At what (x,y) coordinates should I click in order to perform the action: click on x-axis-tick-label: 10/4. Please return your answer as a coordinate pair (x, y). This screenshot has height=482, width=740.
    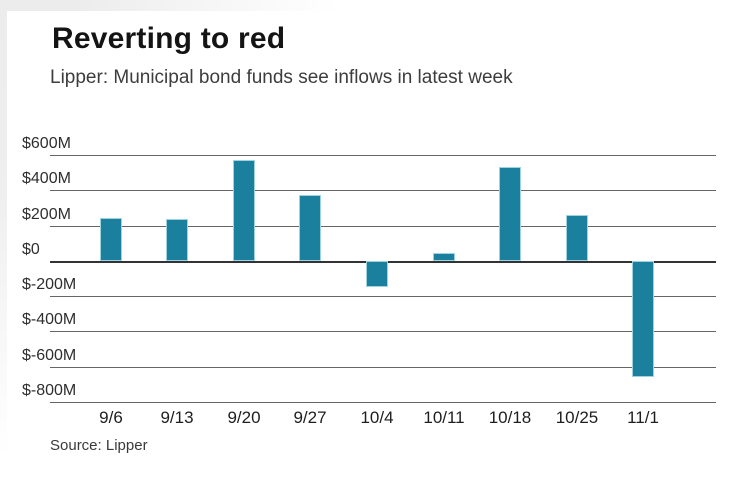
    Looking at the image, I should click on (377, 417).